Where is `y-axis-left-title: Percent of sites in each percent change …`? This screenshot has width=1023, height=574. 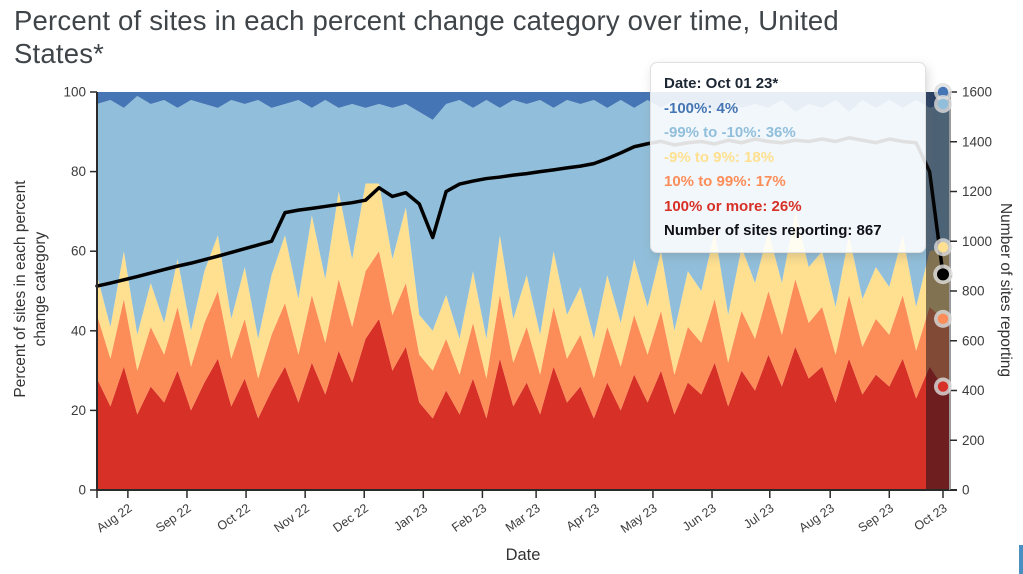
y-axis-left-title: Percent of sites in each percent change … is located at coordinates (32, 289).